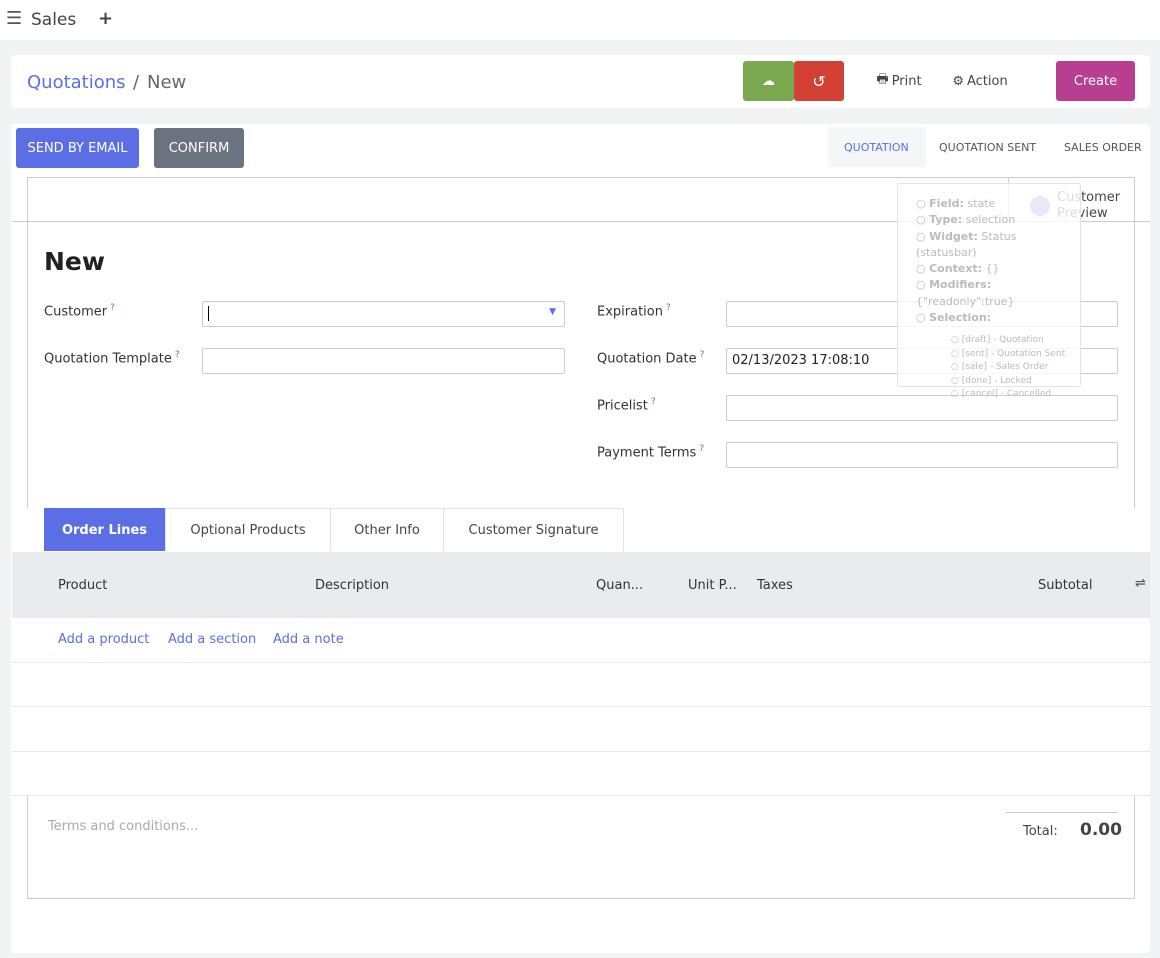 This screenshot has width=1160, height=958. I want to click on add-note-link: Add a note, so click(308, 639).